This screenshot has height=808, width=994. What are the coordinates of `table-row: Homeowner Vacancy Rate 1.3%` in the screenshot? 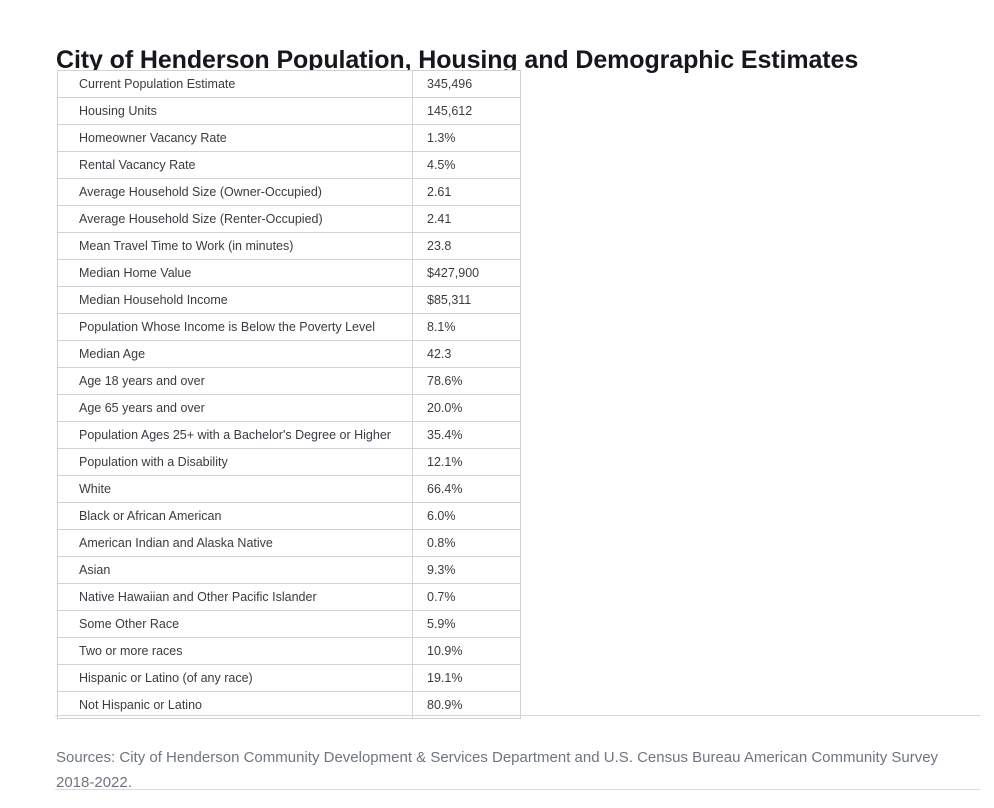 It's located at (289, 138).